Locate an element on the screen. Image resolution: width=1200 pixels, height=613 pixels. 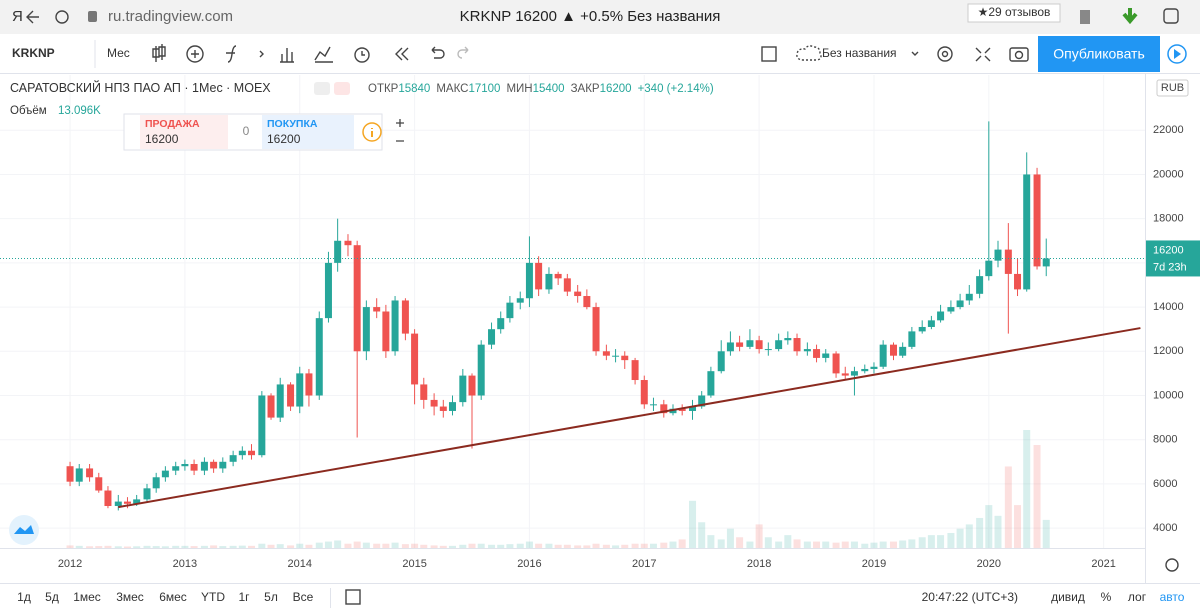
close-value: 16200 is located at coordinates (616, 89).